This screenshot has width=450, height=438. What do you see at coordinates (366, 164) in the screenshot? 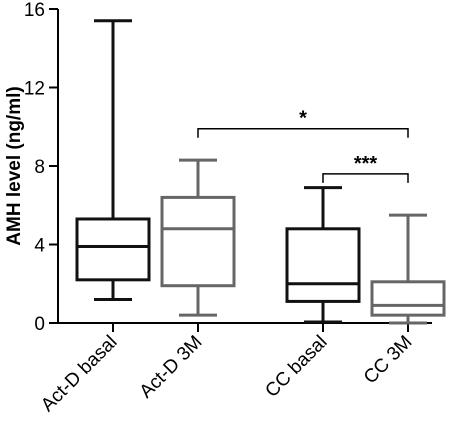
I see `significance-label: ***` at bounding box center [366, 164].